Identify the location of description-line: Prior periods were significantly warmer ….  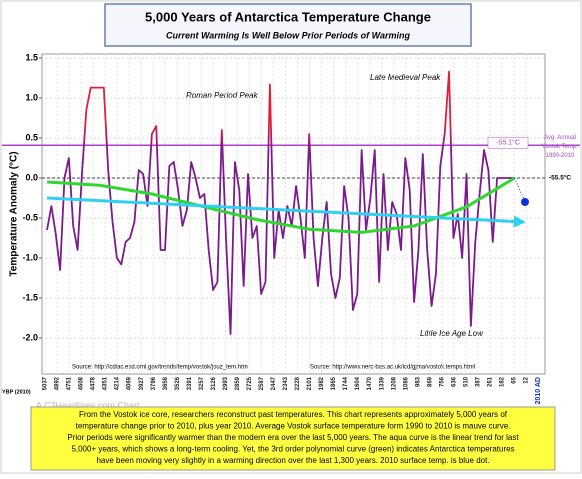
(293, 437).